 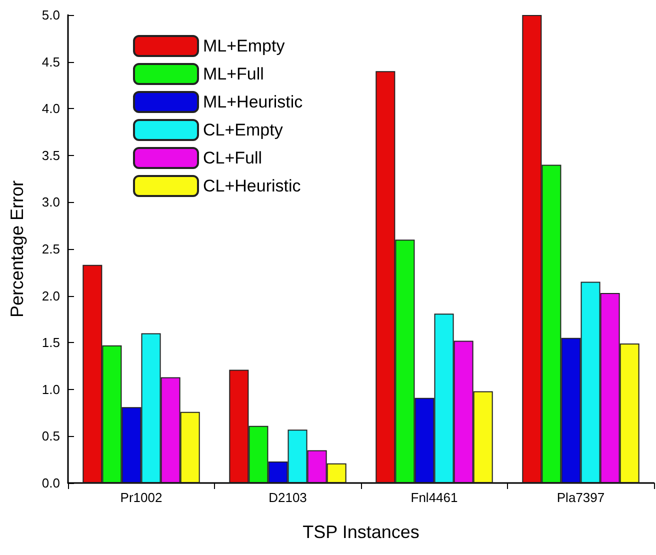 I want to click on y-axis-title: Percentage Error, so click(x=17, y=249).